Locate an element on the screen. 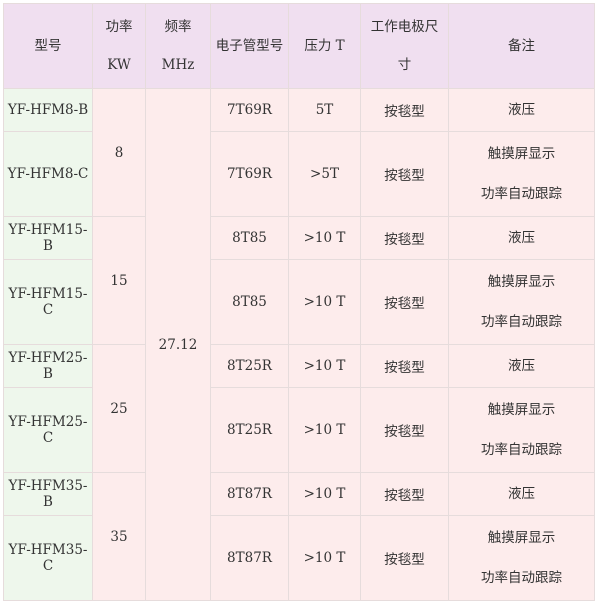 This screenshot has height=601, width=600. header-pressure: 压力 T is located at coordinates (324, 46).